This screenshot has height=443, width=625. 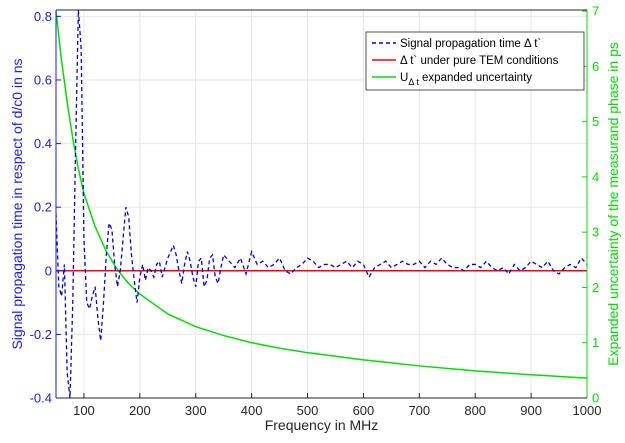 I want to click on legend-item-tem-reference-label: Δ t` under pure TEM conditions, so click(x=479, y=61).